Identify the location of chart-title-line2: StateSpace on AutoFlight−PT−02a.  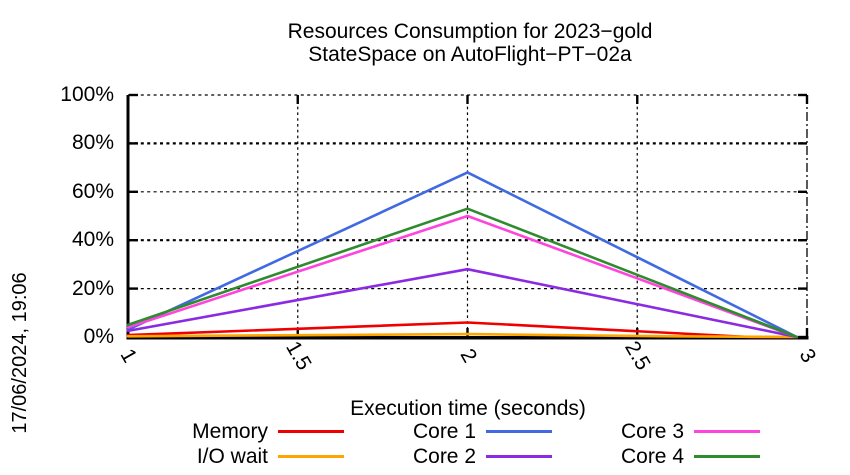
(470, 54).